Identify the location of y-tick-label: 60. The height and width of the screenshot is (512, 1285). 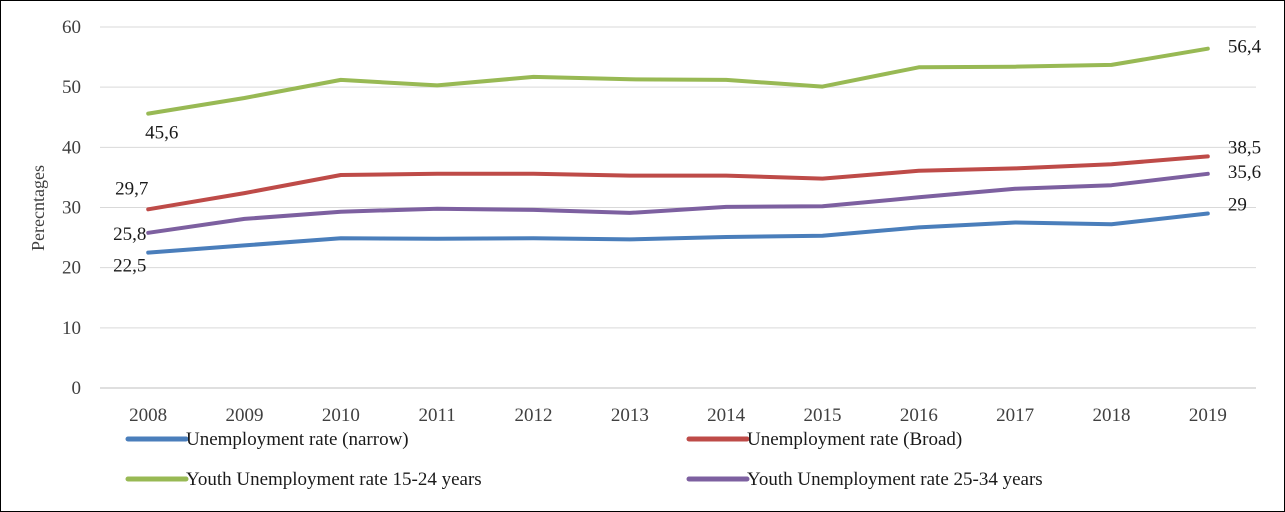
(71, 27).